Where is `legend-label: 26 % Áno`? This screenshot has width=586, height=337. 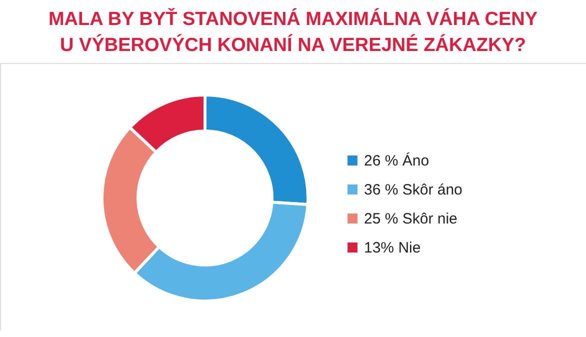
legend-label: 26 % Áno is located at coordinates (397, 161).